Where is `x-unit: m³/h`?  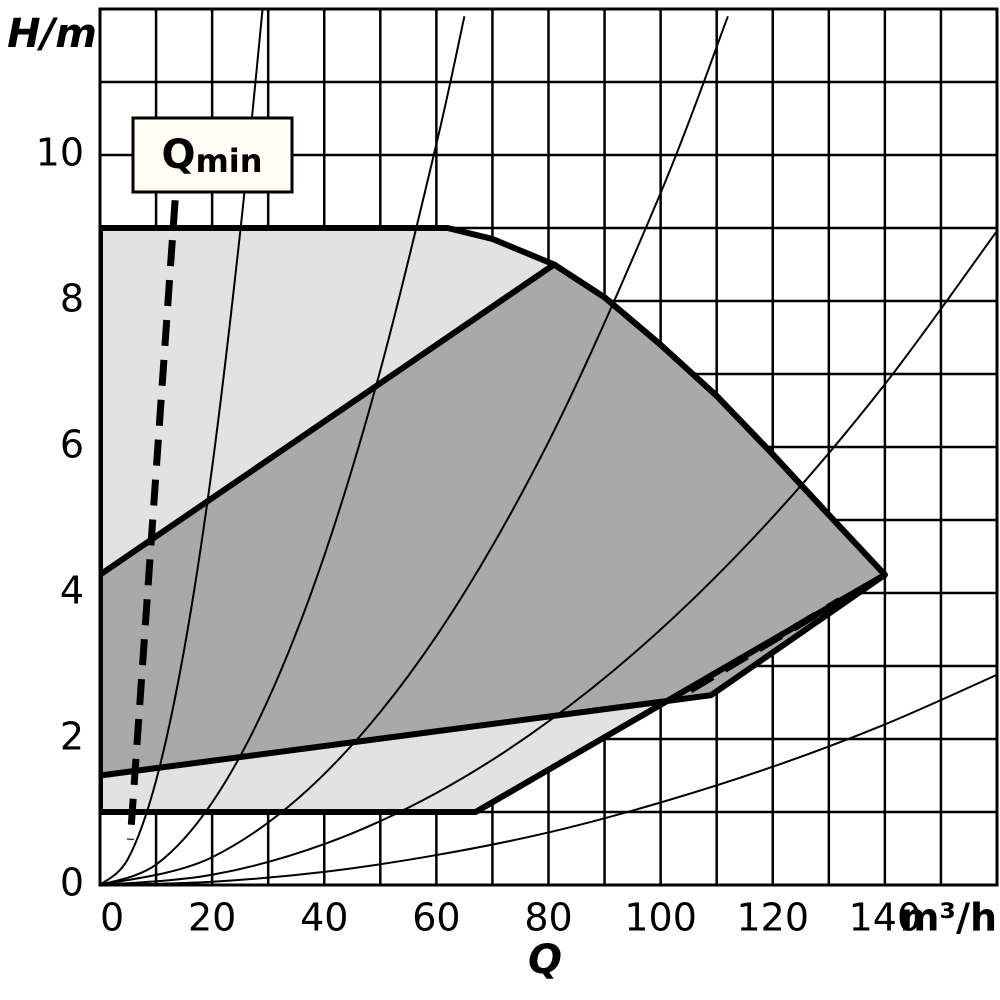 x-unit: m³/h is located at coordinates (948, 918).